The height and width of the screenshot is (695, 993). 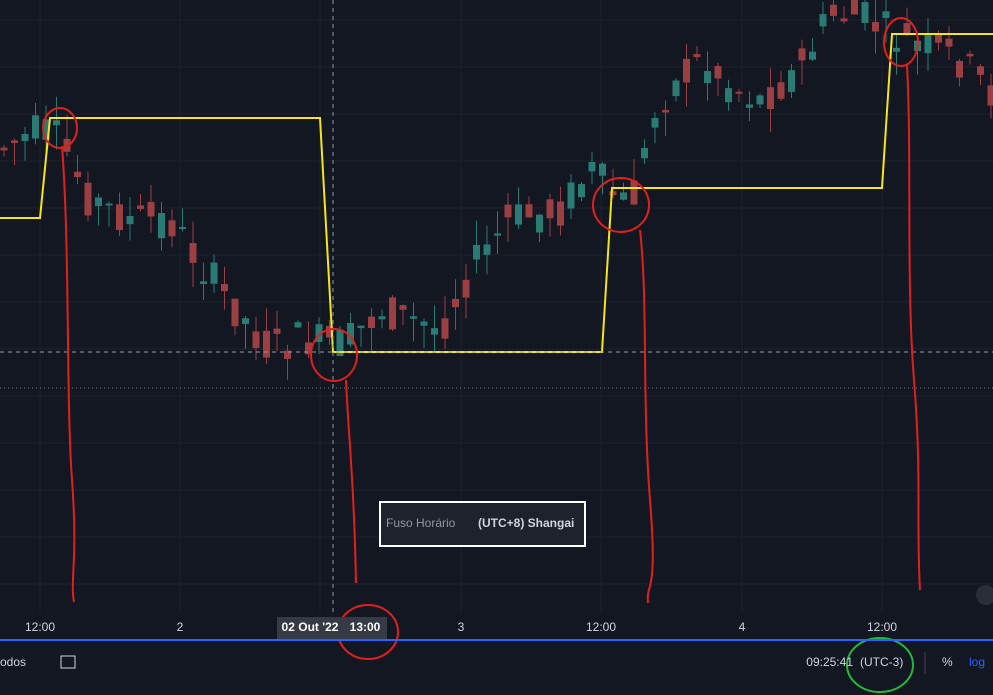 I want to click on tooltip-value: (UTC+8) Shangai, so click(x=526, y=523).